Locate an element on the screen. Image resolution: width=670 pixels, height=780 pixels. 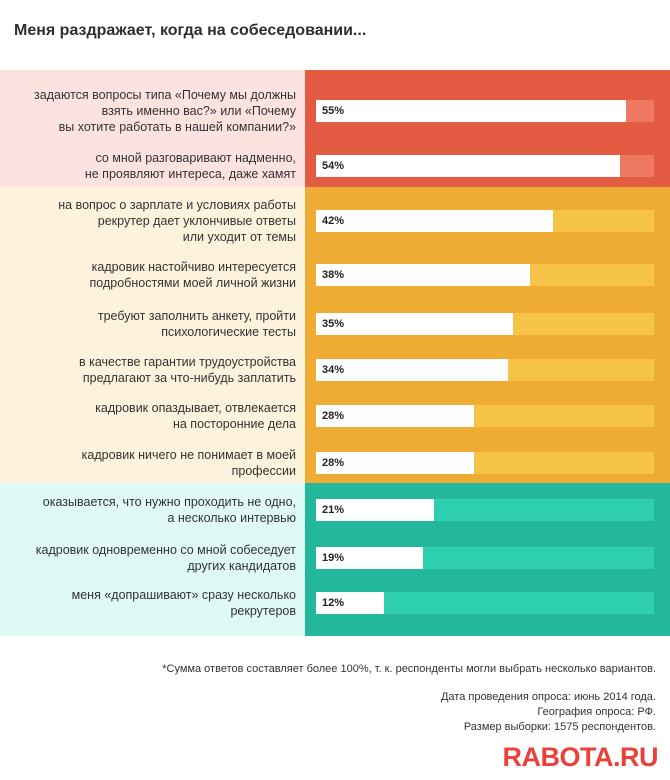
bar-label-line: профессии is located at coordinates (263, 471).